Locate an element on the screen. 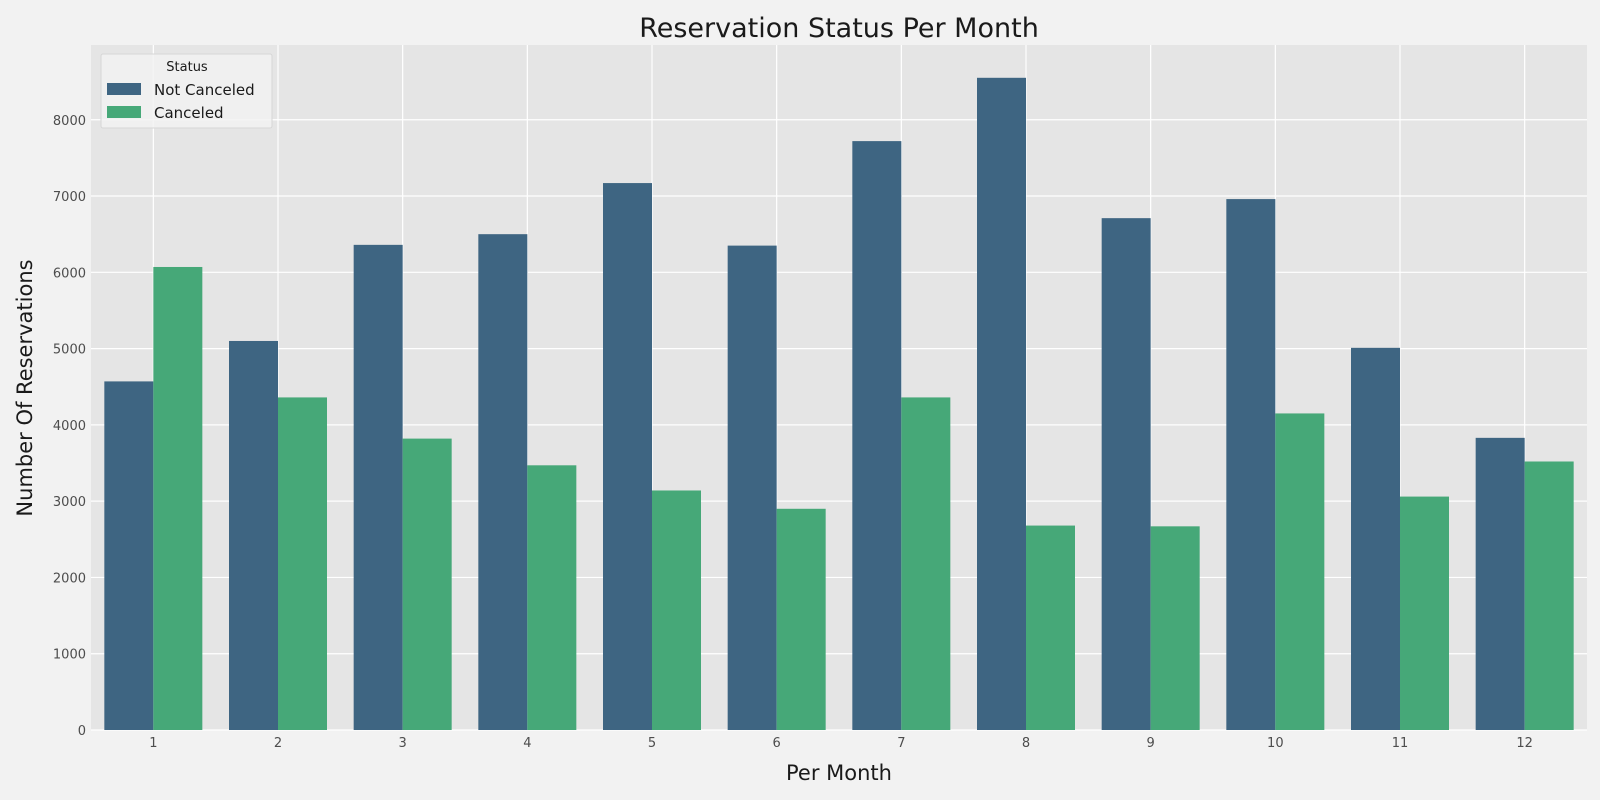 This screenshot has height=800, width=1600. y-tick-label: 0 is located at coordinates (82, 731).